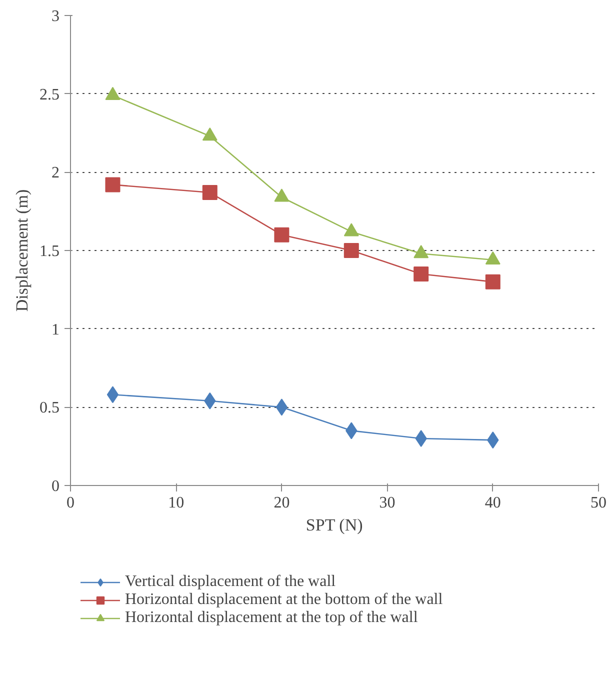  I want to click on y-tick-label: 0.5, so click(50, 408).